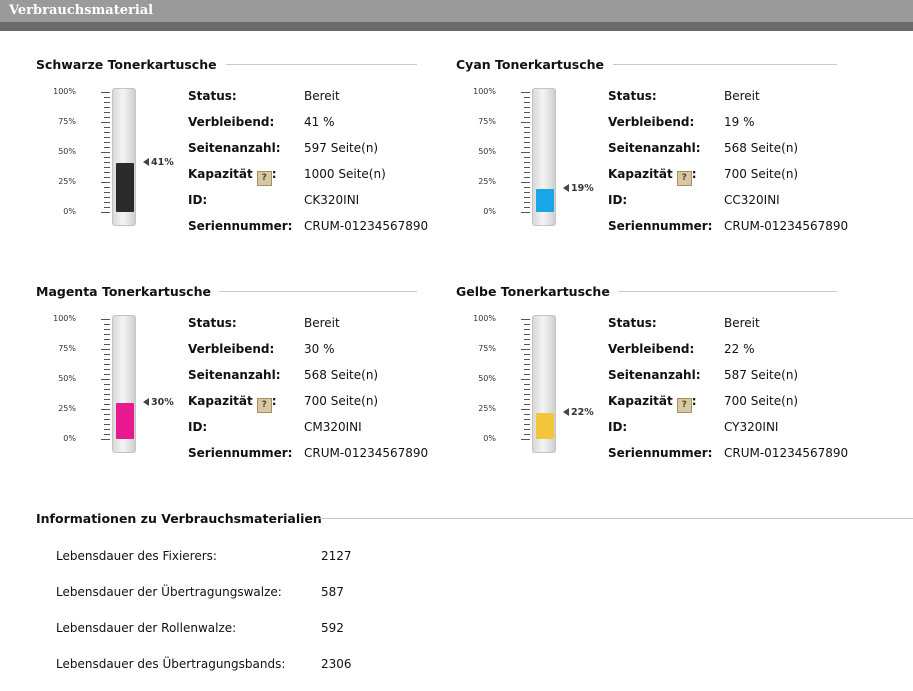  I want to click on page-title: Verbrauchsmaterial, so click(81, 10).